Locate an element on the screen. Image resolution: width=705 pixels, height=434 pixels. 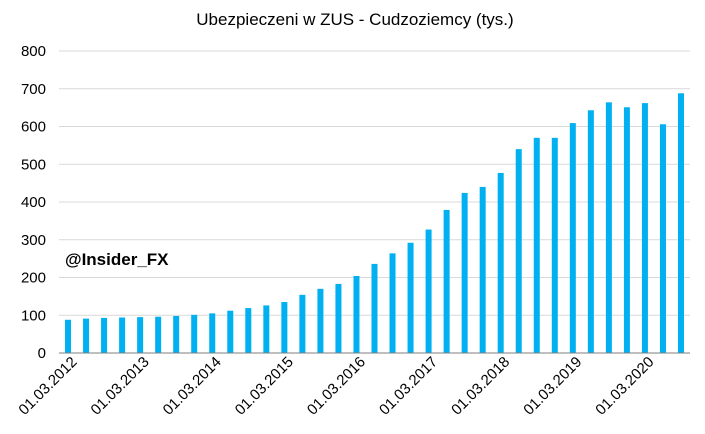
x-tick-label: 01.03.2017 is located at coordinates (408, 386).